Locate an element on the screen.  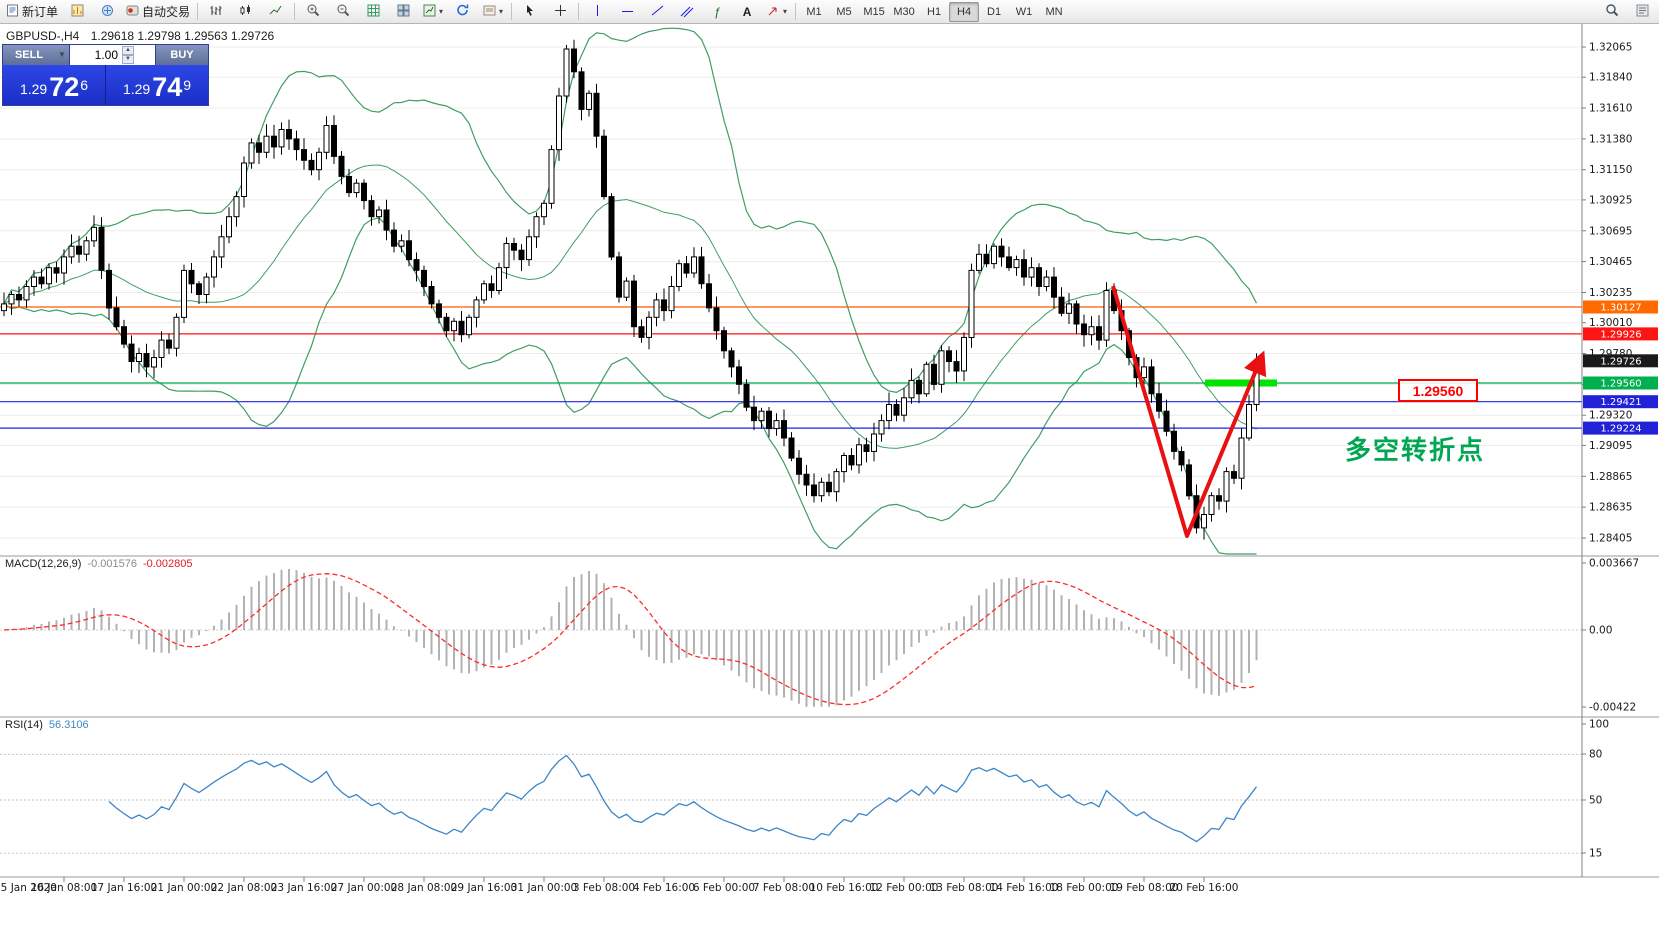
volume-stepper: ▲ ▼ is located at coordinates (128, 55).